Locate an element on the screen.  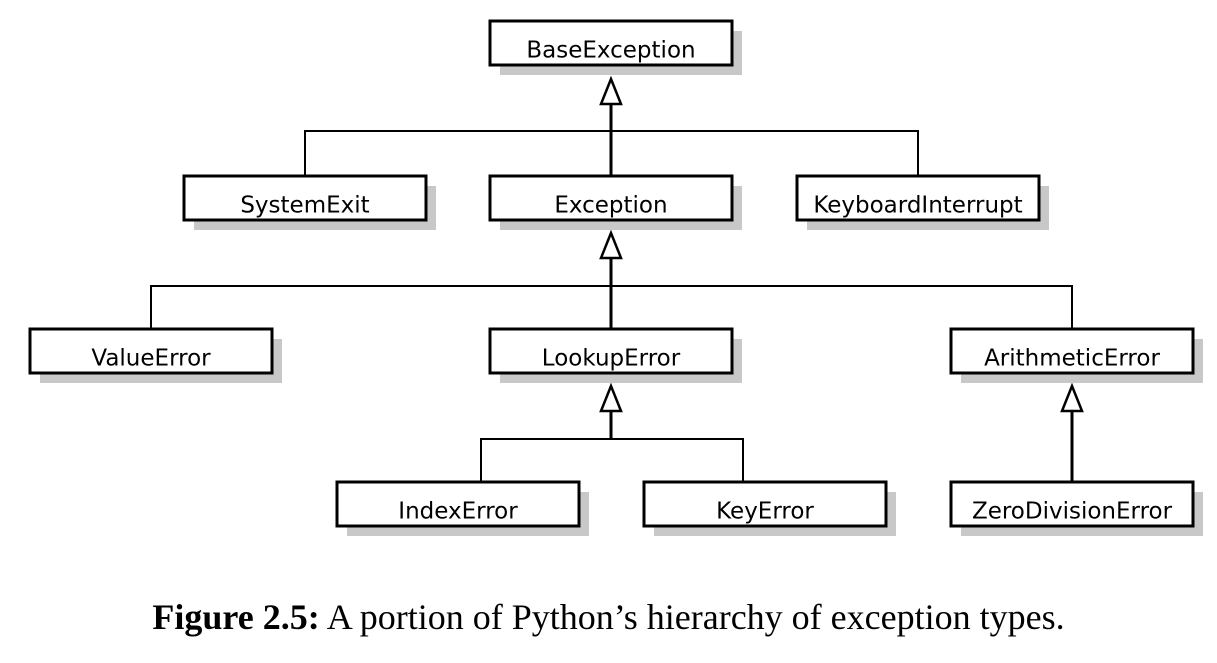
figure-caption-label: Figure 2.5: is located at coordinates (236, 617).